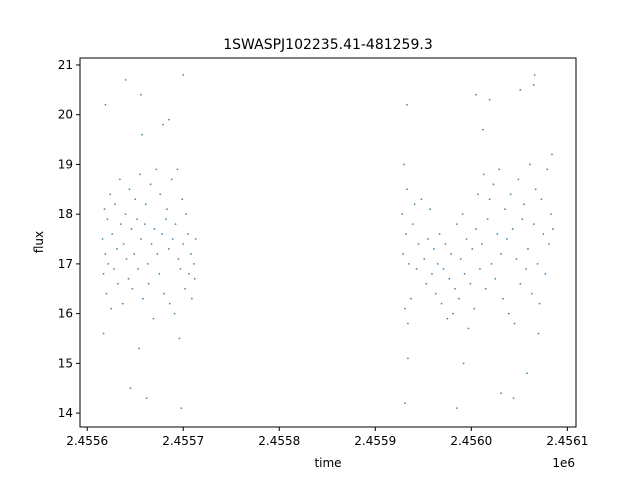 This screenshot has height=480, width=640. What do you see at coordinates (375, 441) in the screenshot?
I see `x-tick-label: 2.4559` at bounding box center [375, 441].